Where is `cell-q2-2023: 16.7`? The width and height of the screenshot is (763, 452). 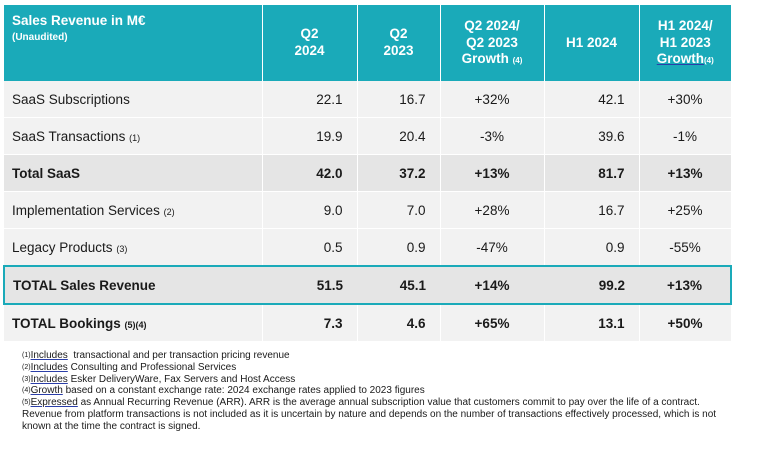
cell-q2-2023: 16.7 is located at coordinates (399, 99).